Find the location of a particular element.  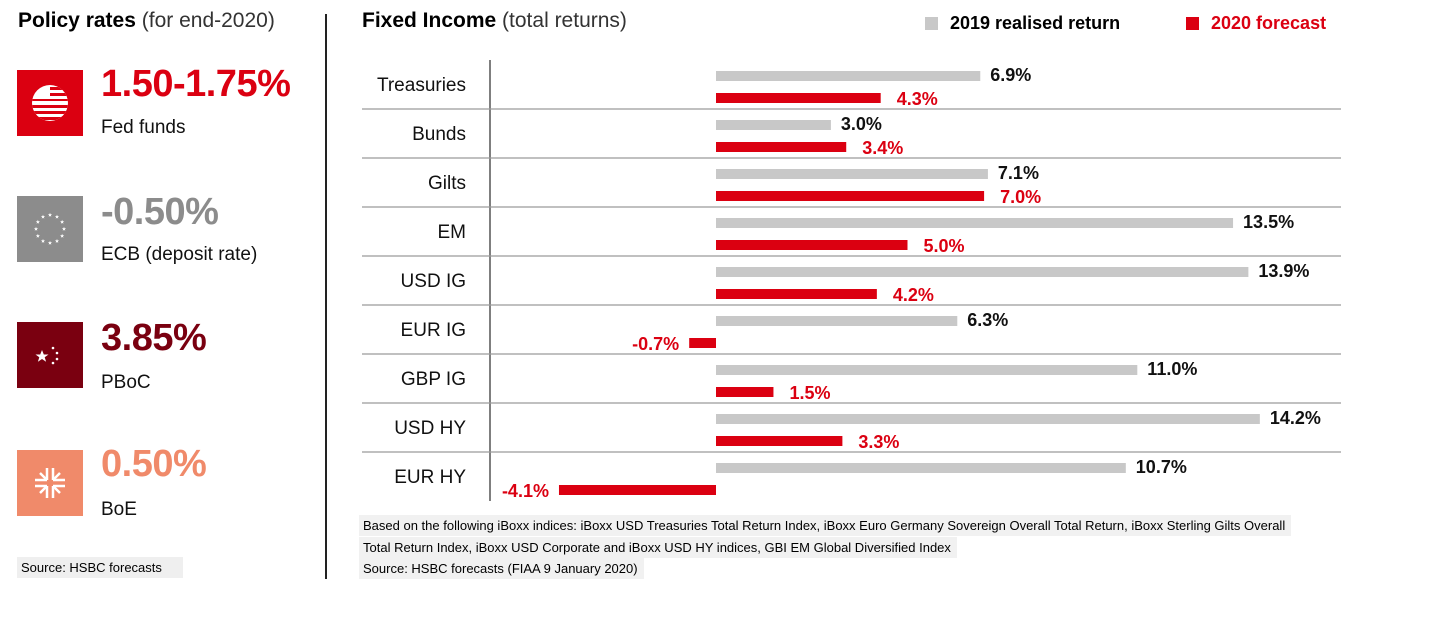

label-forecast-em: 5.0% is located at coordinates (944, 246).